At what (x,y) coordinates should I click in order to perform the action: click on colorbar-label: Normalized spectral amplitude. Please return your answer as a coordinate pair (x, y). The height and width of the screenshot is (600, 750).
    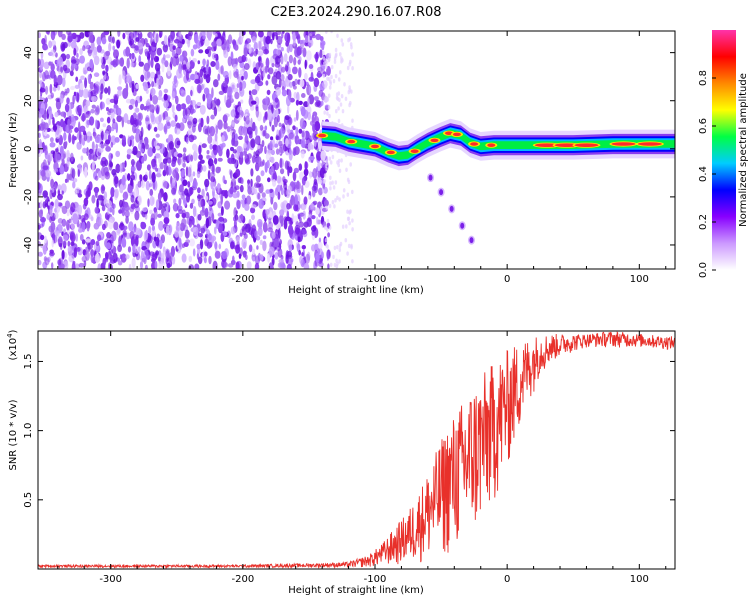
    Looking at the image, I should click on (743, 150).